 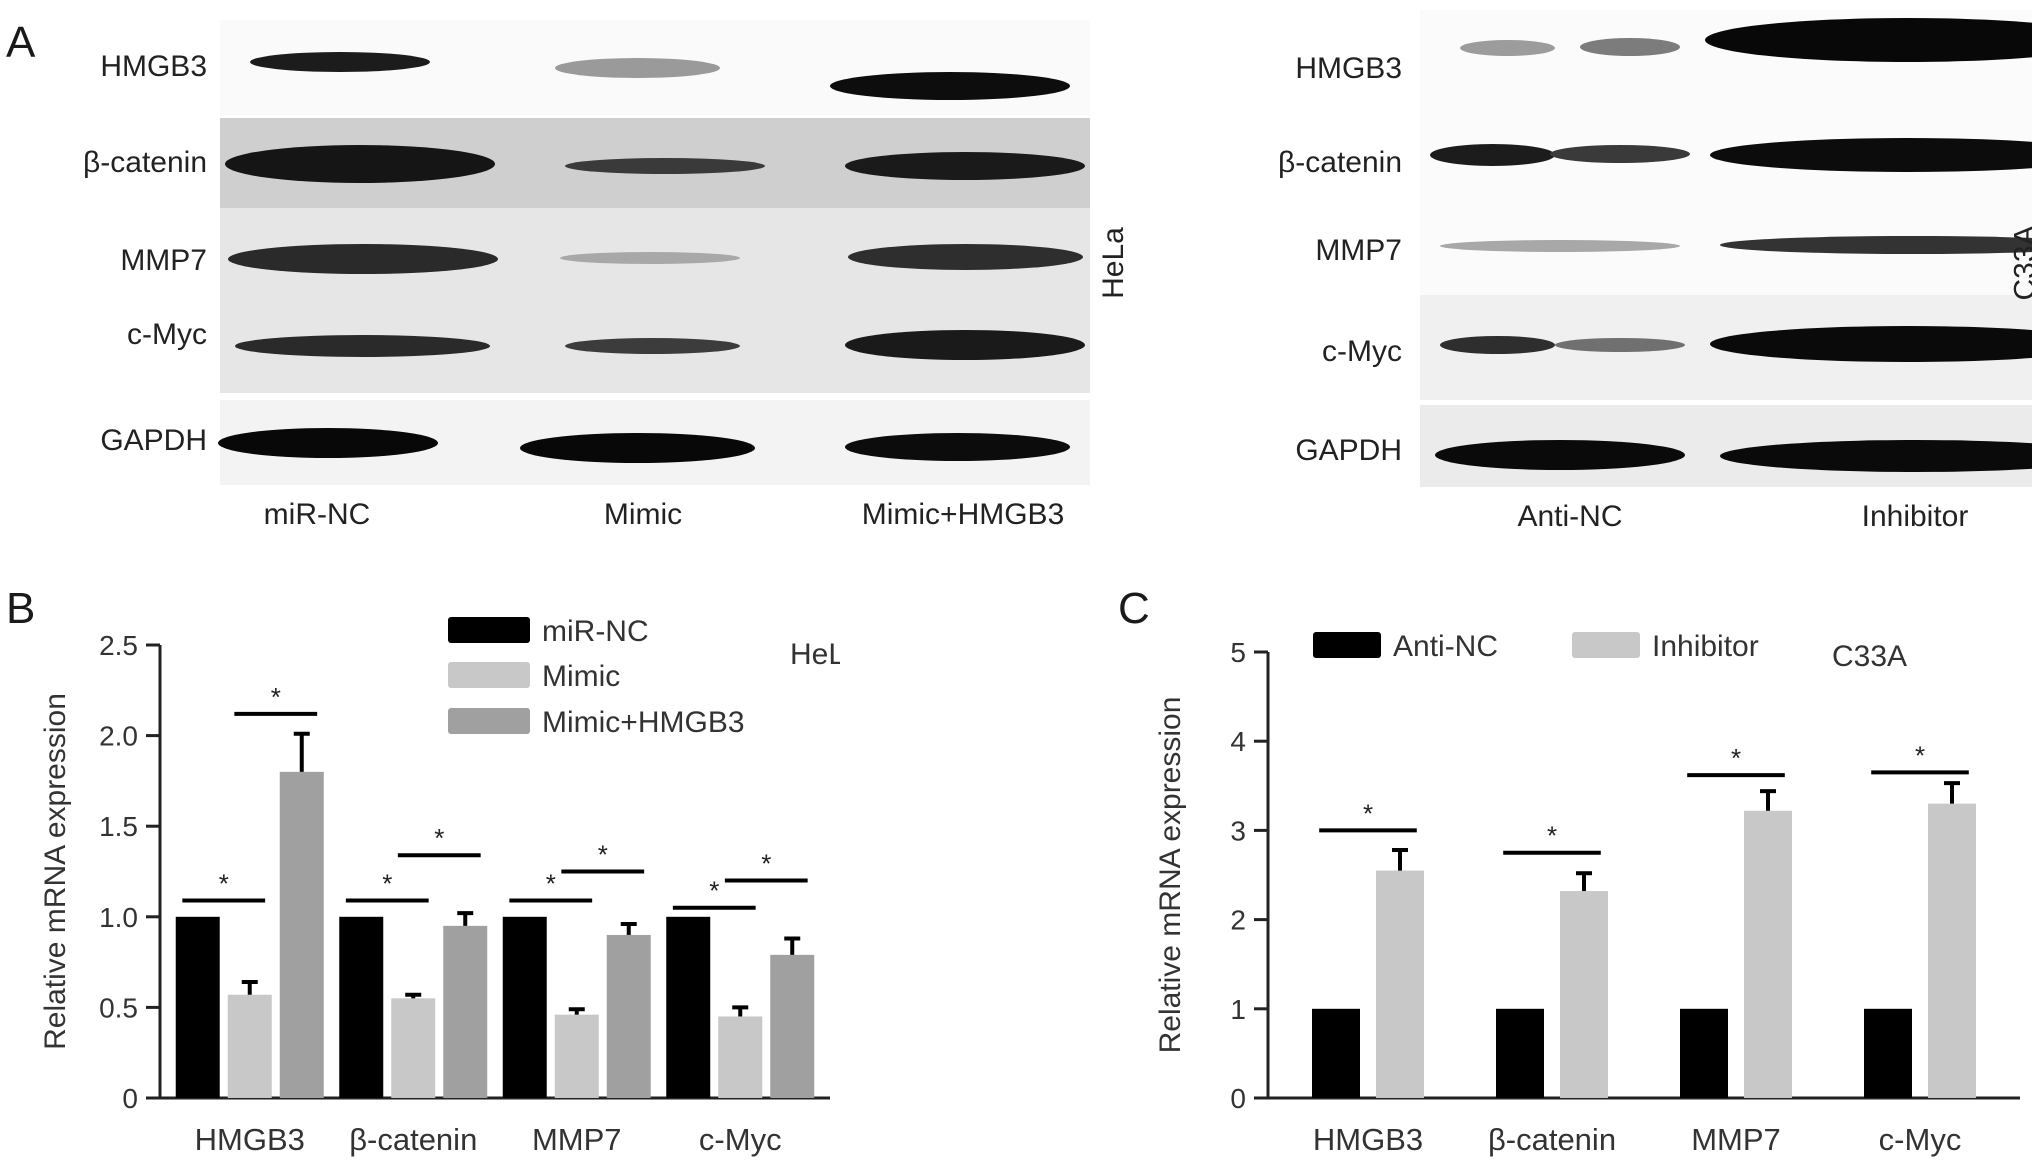 What do you see at coordinates (1238, 1009) in the screenshot?
I see `y-tick-label: 1` at bounding box center [1238, 1009].